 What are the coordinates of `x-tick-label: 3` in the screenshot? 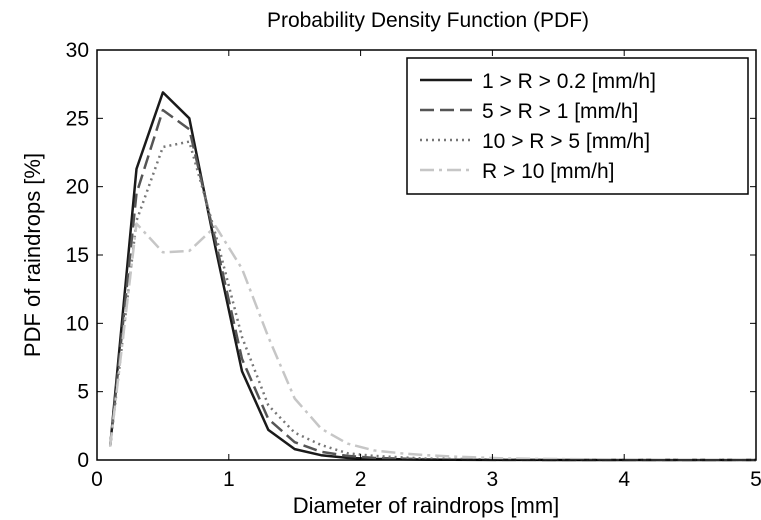 It's located at (493, 479).